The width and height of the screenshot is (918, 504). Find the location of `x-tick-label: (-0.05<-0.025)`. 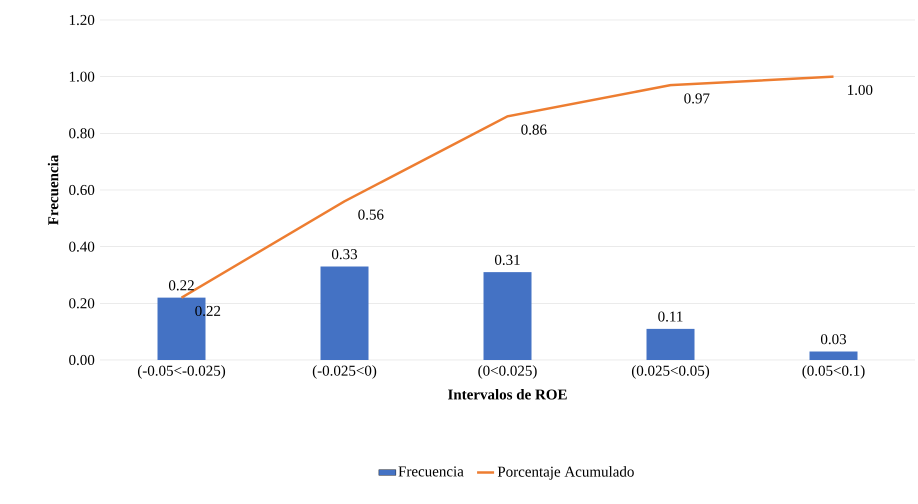

x-tick-label: (-0.05<-0.025) is located at coordinates (182, 372).